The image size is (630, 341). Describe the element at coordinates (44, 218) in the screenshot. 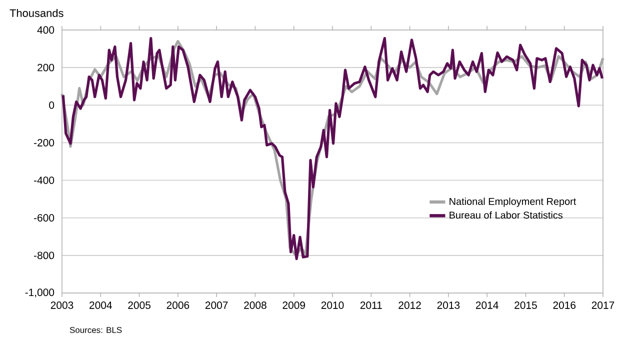

I see `y-tick-label: -600` at that location.